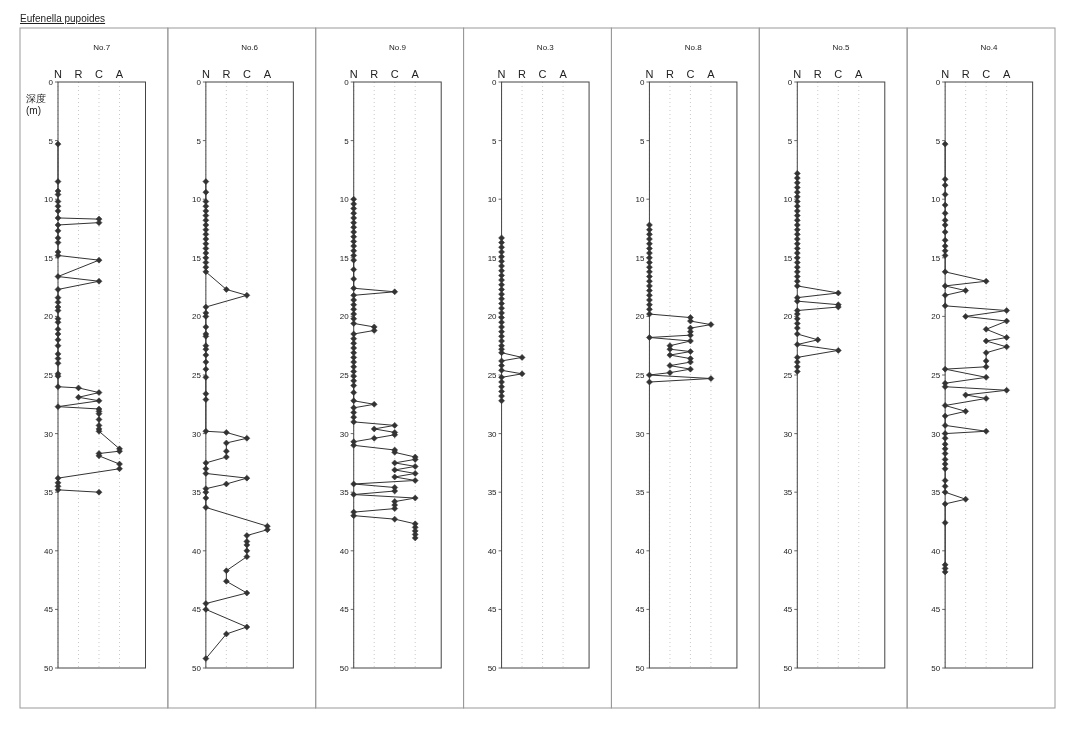  I want to click on y-axis-title: 深度 (m), so click(36, 104).